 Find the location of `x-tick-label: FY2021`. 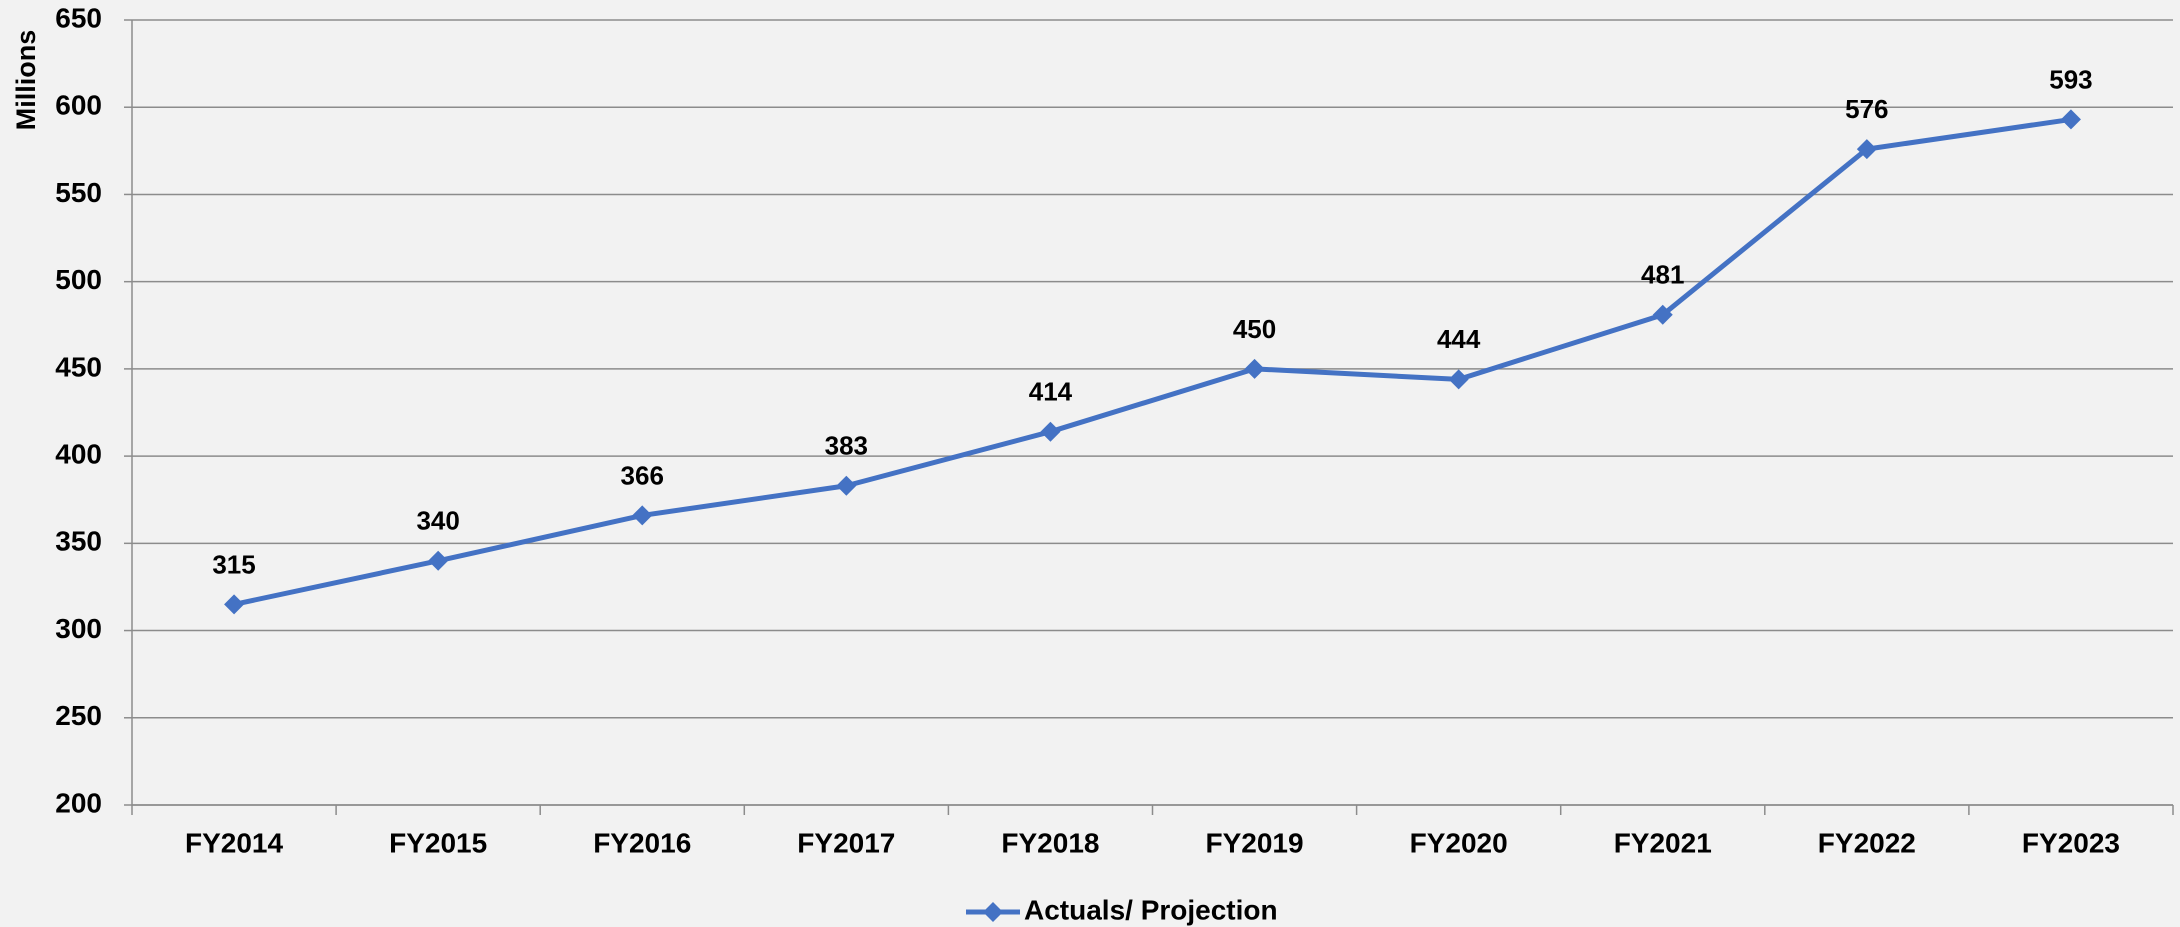

x-tick-label: FY2021 is located at coordinates (1663, 842).